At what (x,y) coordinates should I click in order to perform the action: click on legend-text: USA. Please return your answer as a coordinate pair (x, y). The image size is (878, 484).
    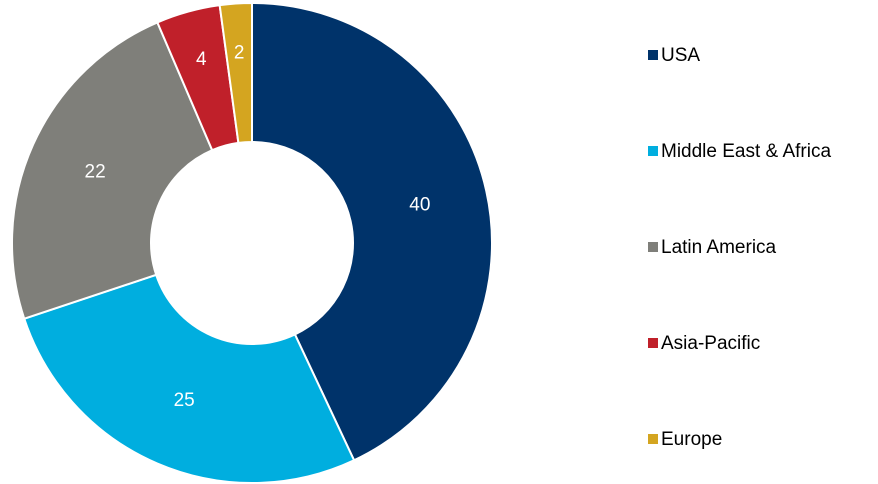
    Looking at the image, I should click on (680, 55).